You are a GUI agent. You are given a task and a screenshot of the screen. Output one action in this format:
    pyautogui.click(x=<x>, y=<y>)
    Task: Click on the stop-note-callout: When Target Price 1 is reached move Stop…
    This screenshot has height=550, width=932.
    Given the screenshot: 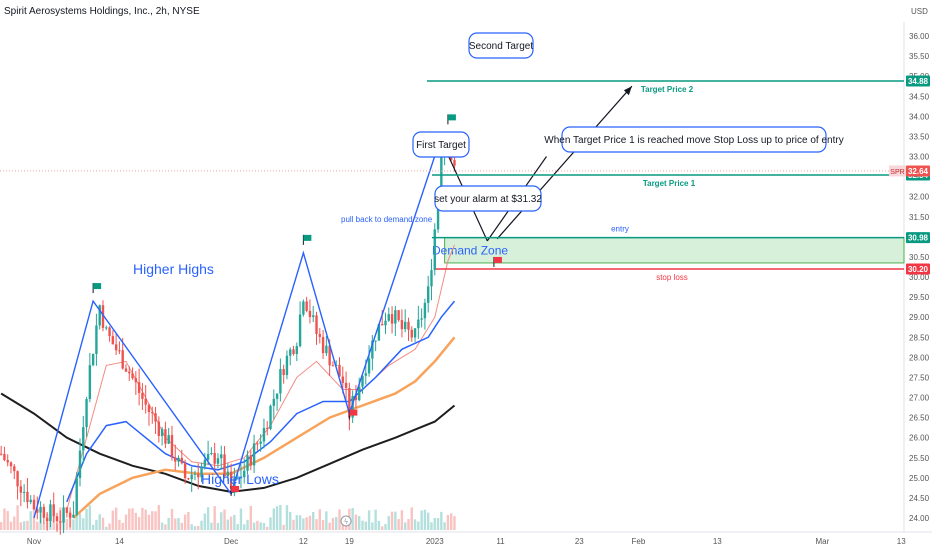 What is the action you would take?
    pyautogui.click(x=694, y=139)
    